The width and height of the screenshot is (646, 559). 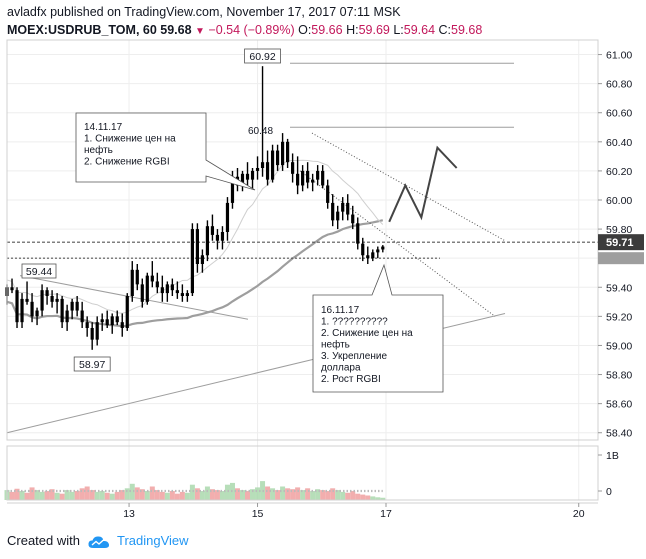 What do you see at coordinates (260, 131) in the screenshot?
I see `level-label: 60.48` at bounding box center [260, 131].